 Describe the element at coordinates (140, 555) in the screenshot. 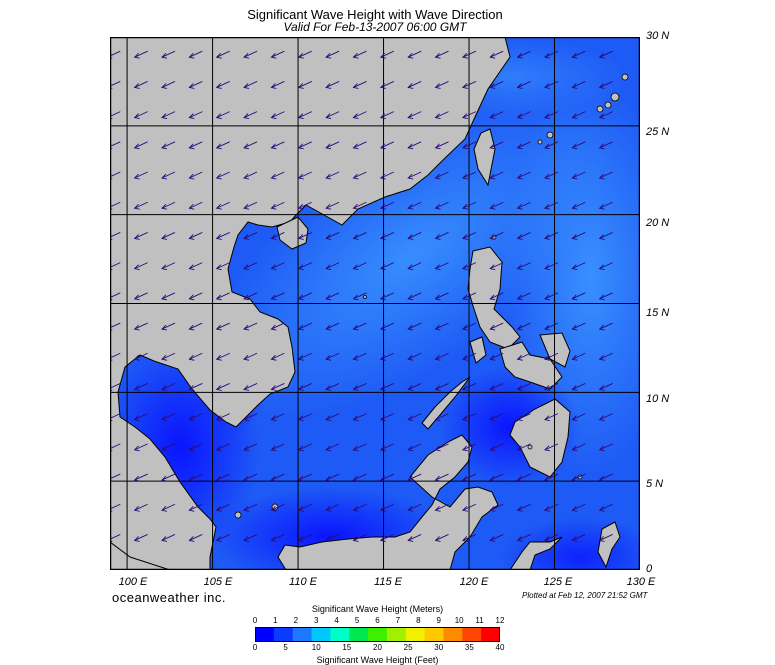

I see `land-sumatra` at that location.